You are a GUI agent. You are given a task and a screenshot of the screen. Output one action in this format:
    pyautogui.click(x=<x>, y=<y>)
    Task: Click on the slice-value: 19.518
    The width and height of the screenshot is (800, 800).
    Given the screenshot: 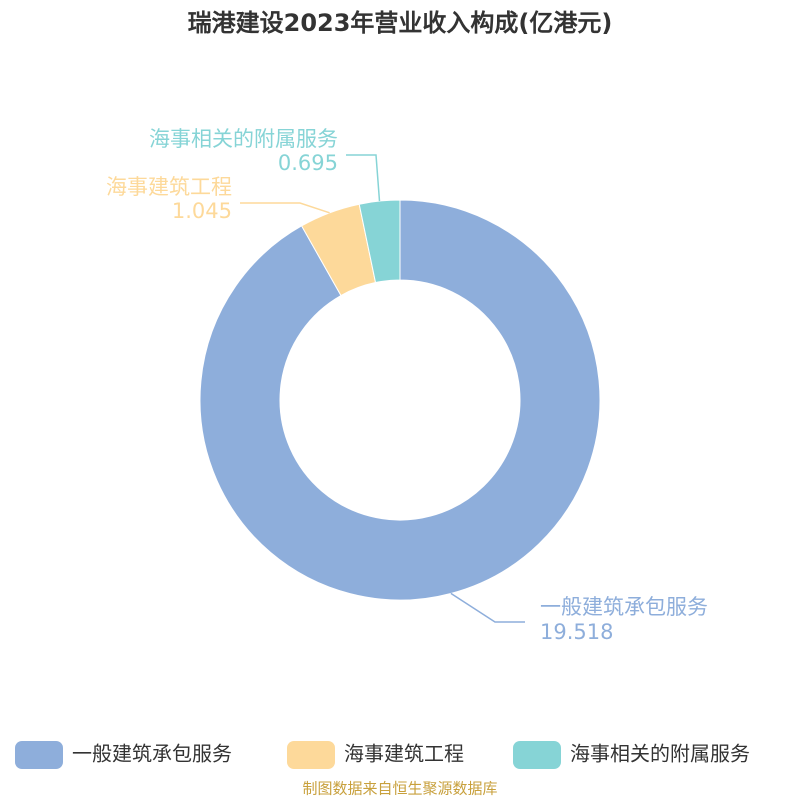 What is the action you would take?
    pyautogui.click(x=576, y=632)
    